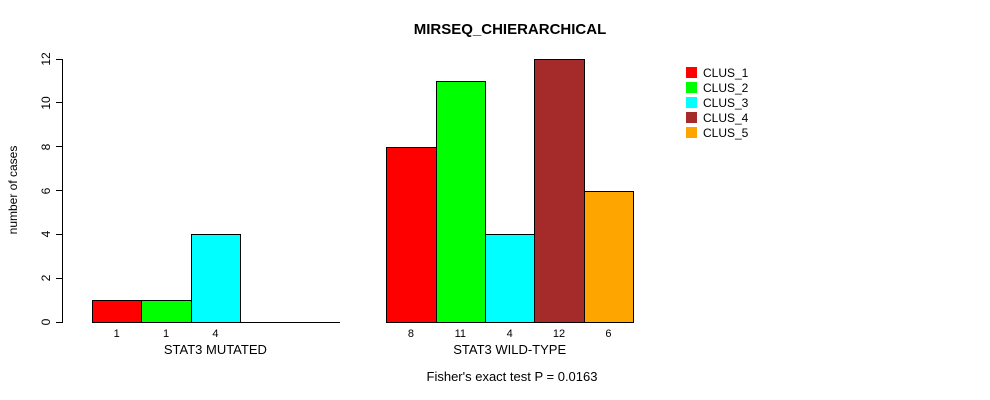 This screenshot has height=400, width=990. Describe the element at coordinates (46, 234) in the screenshot. I see `y-axis-tick-label: 4` at that location.